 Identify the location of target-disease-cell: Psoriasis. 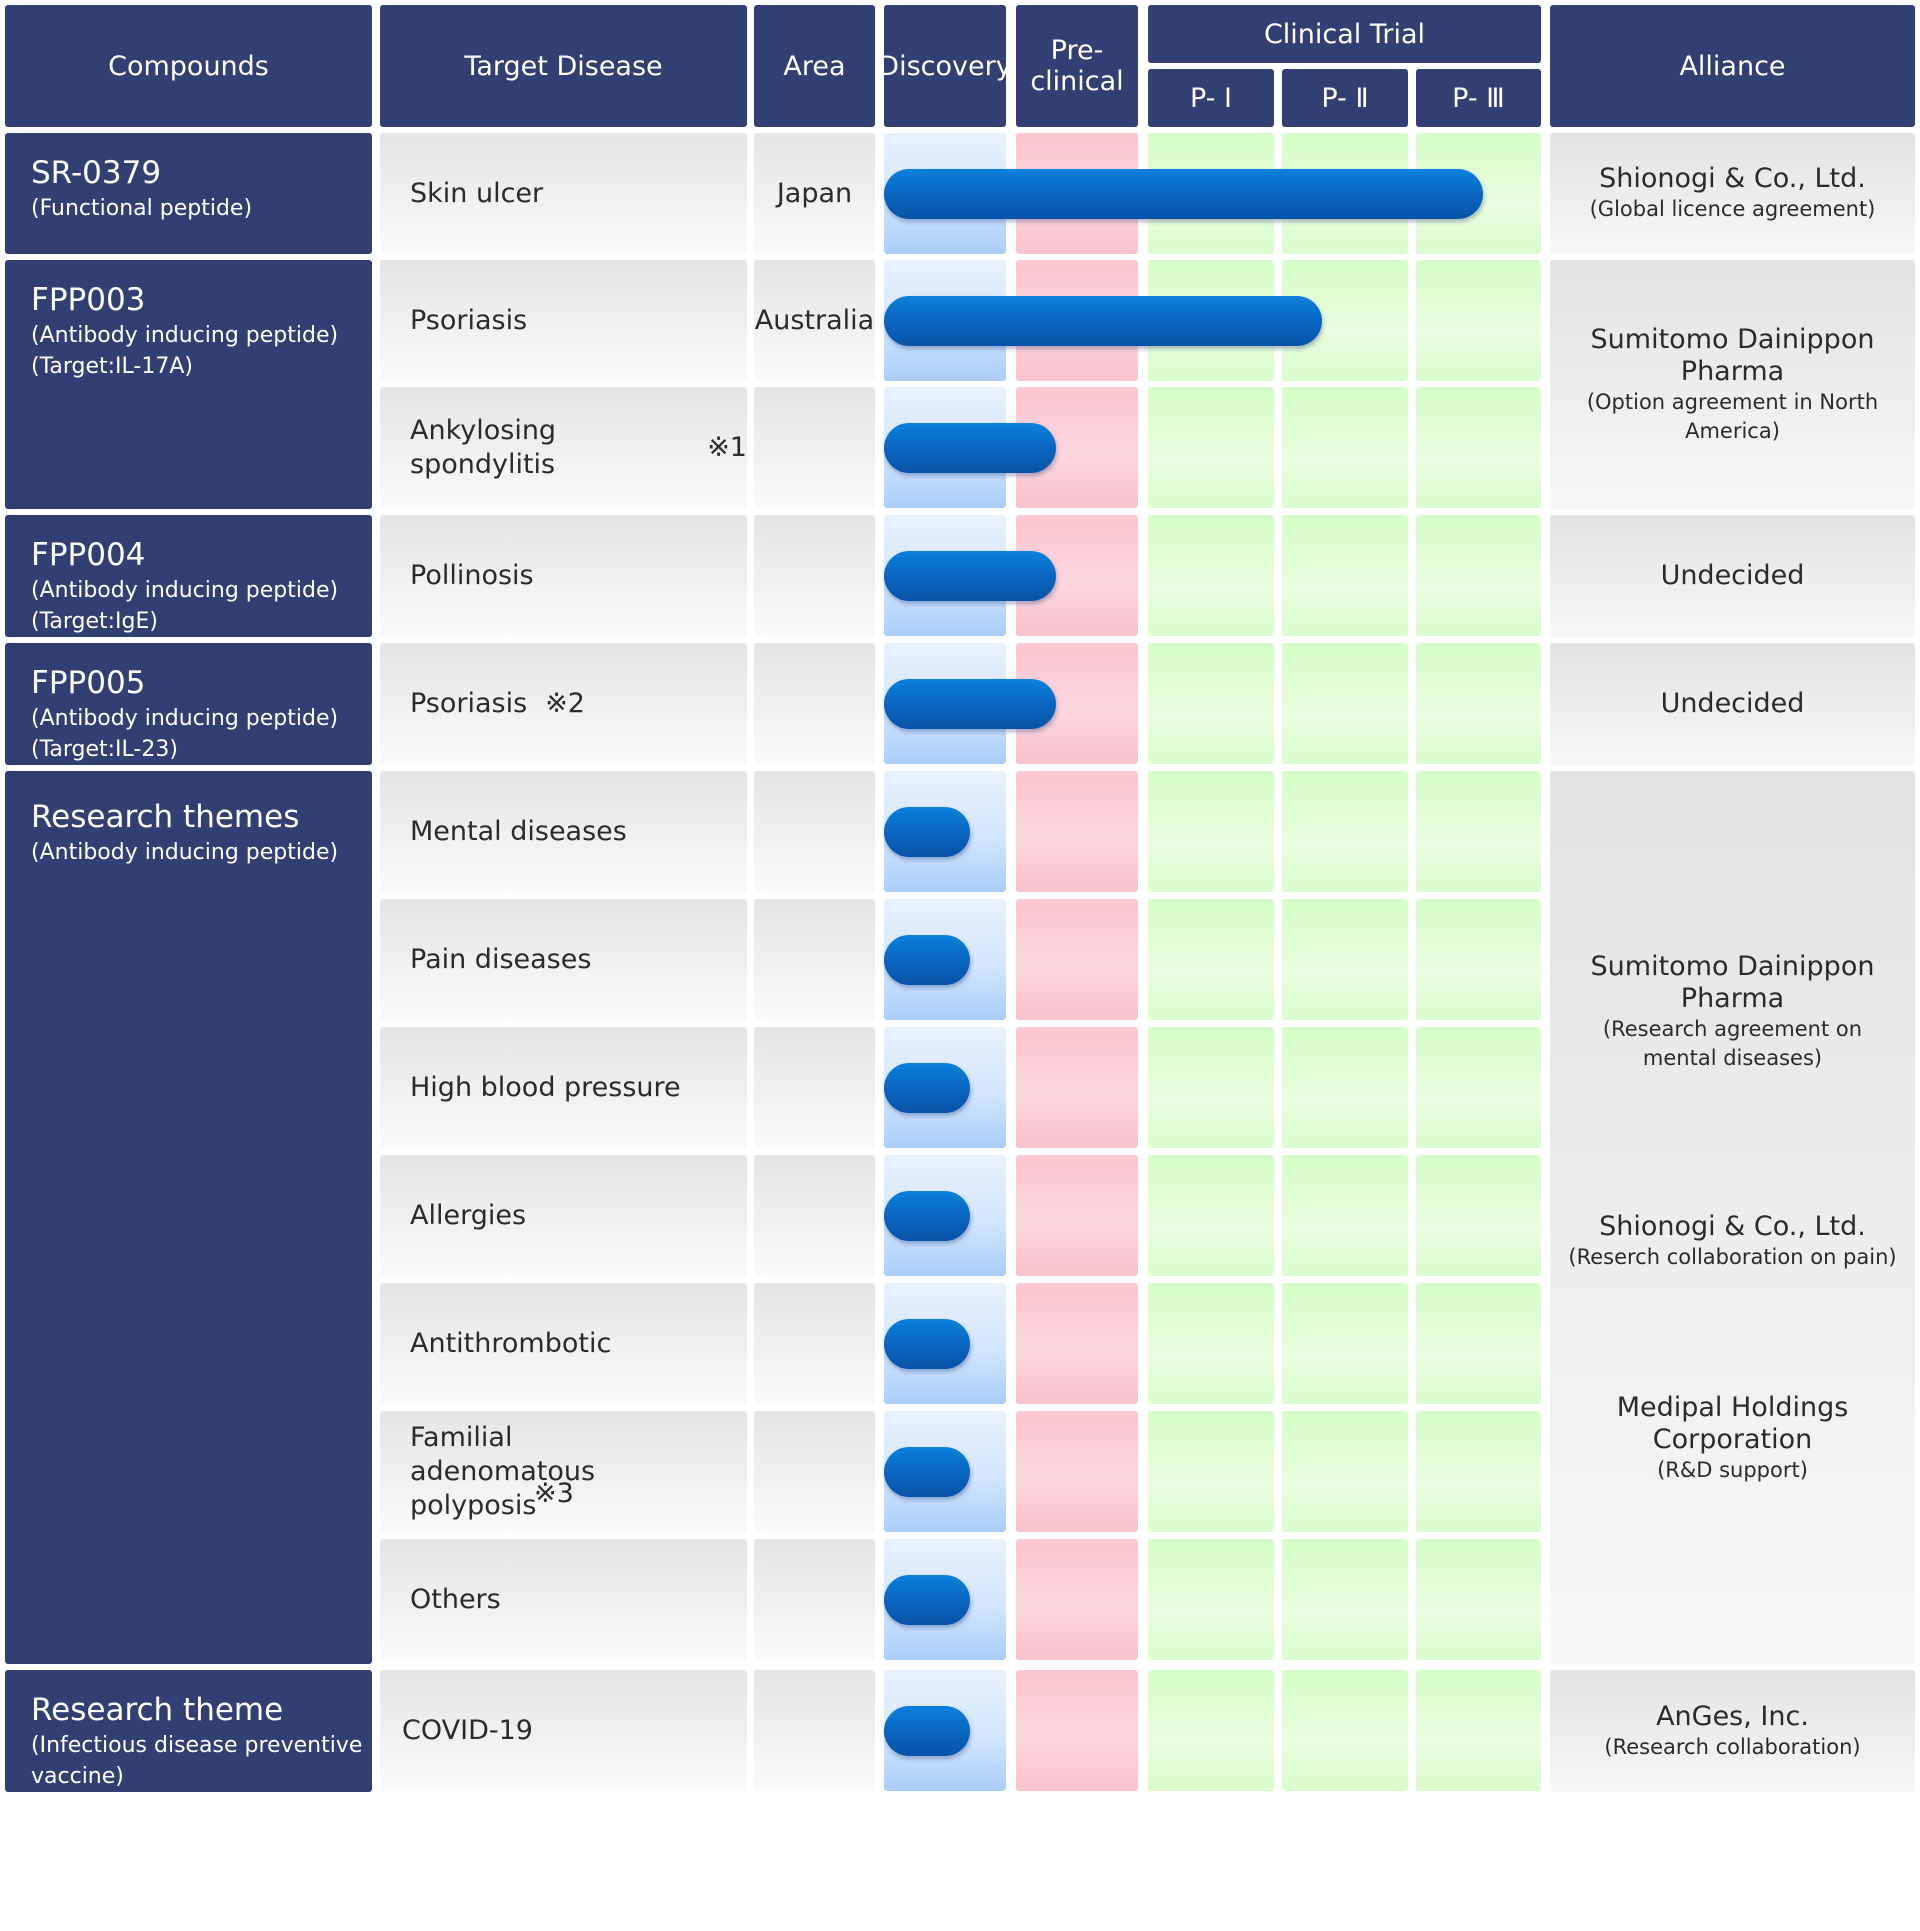
(563, 320).